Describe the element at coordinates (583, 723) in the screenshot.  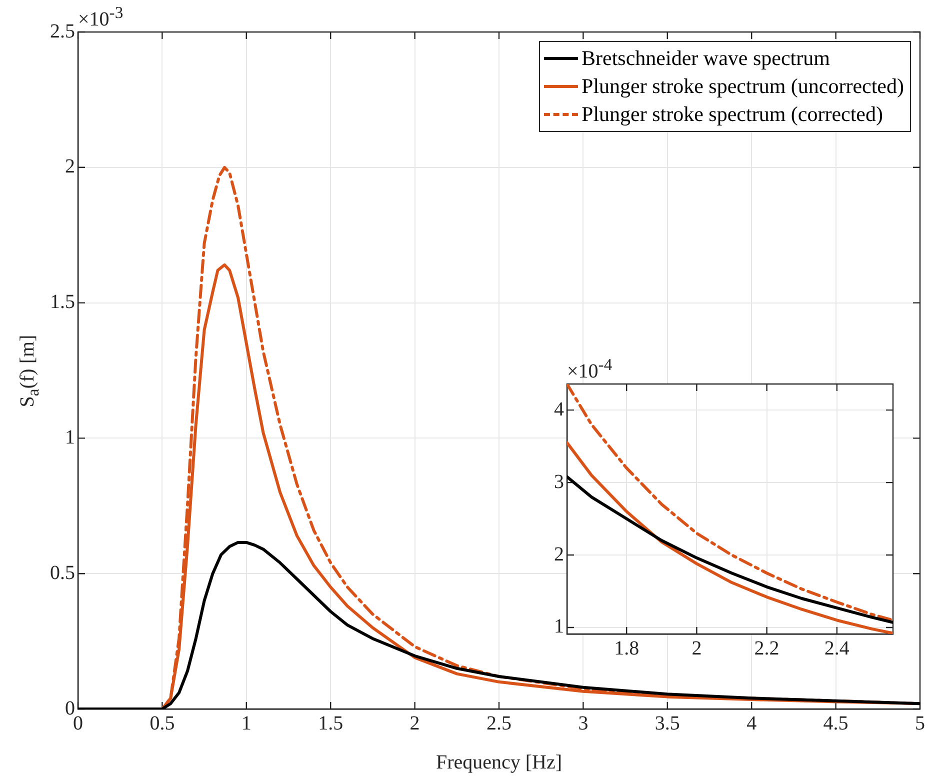
I see `x-tick-label: 3` at that location.